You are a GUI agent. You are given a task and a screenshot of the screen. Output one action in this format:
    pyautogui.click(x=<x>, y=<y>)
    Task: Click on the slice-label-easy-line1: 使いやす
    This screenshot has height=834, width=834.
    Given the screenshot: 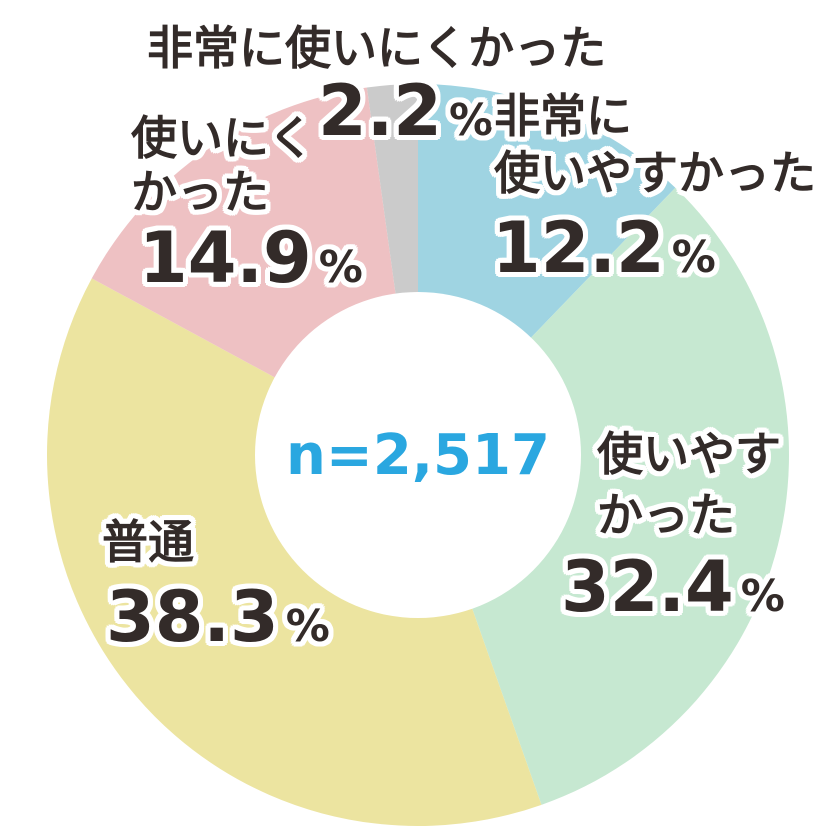 What is the action you would take?
    pyautogui.click(x=689, y=454)
    